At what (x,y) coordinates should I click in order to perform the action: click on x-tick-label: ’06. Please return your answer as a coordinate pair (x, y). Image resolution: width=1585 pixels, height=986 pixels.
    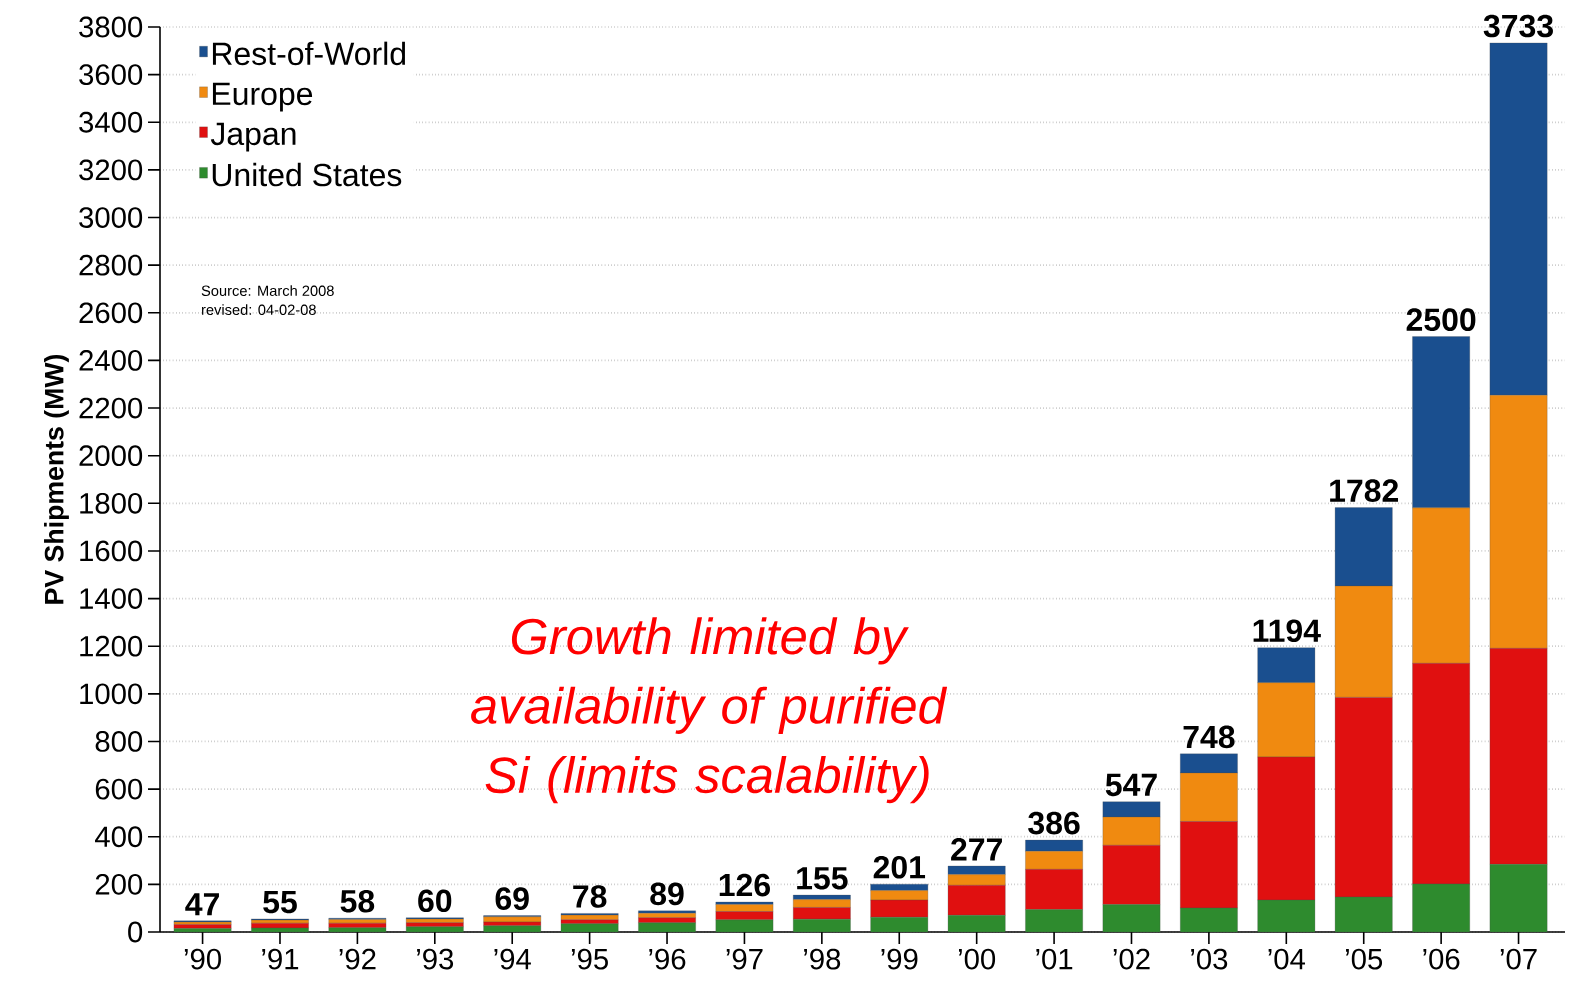
    Looking at the image, I should click on (1441, 959).